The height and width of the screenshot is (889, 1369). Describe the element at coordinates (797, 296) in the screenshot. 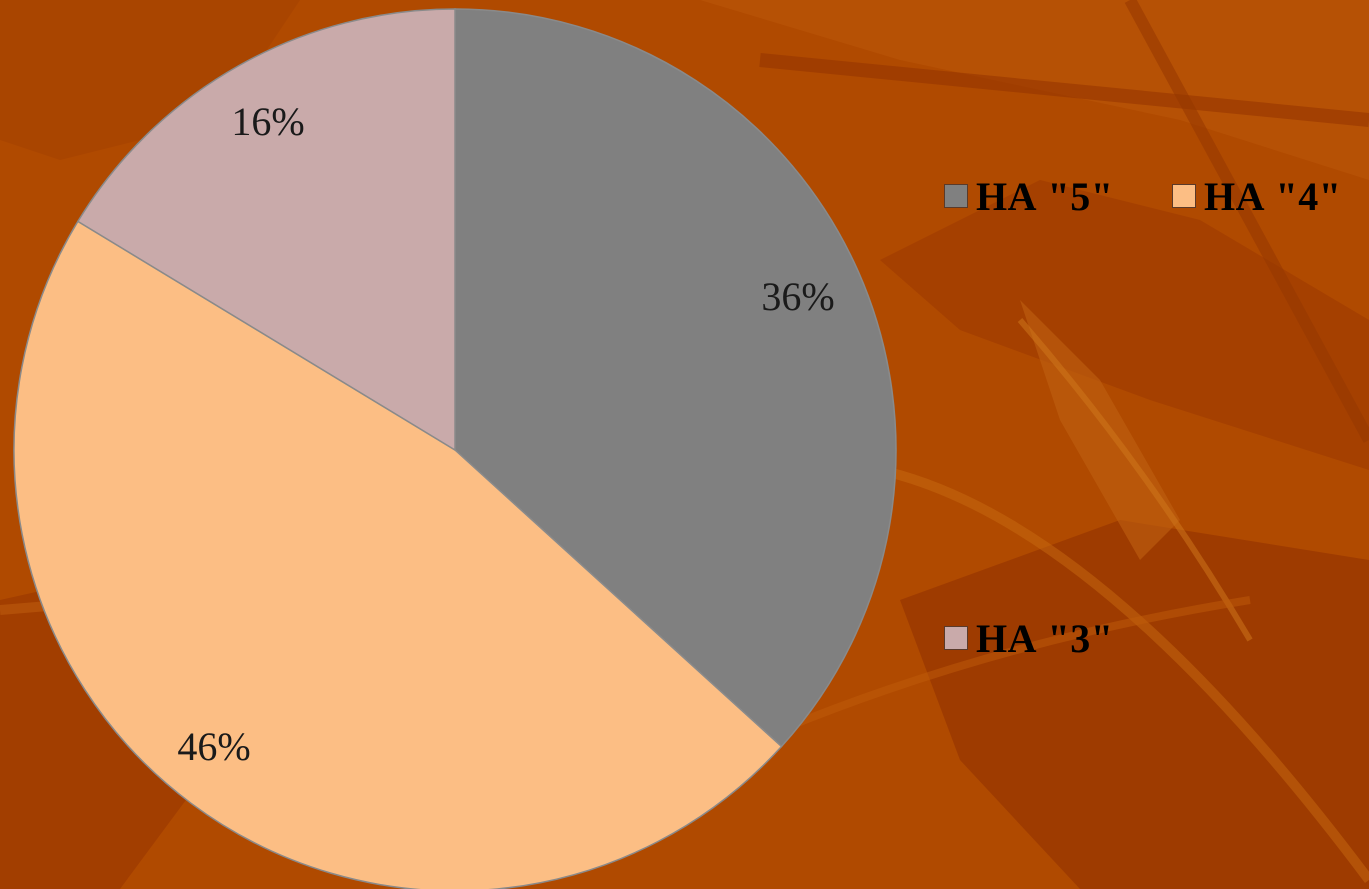

I see `data-label-slice-5: 36%` at that location.